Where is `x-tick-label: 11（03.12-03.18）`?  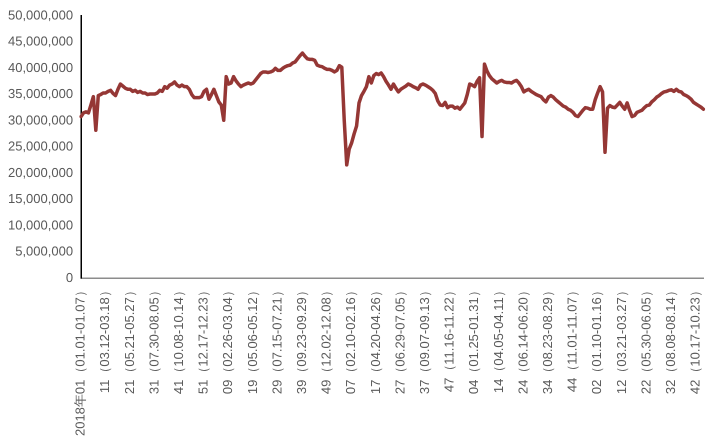
x-tick-label: 11（03.12-03.18） is located at coordinates (104, 339).